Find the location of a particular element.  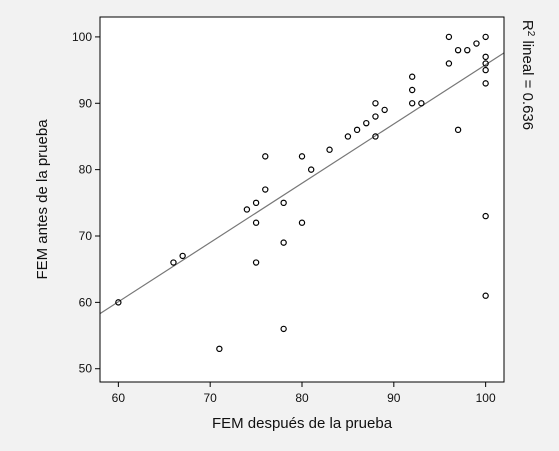

x-axis: 60 70 80 90 100 is located at coordinates (304, 393).